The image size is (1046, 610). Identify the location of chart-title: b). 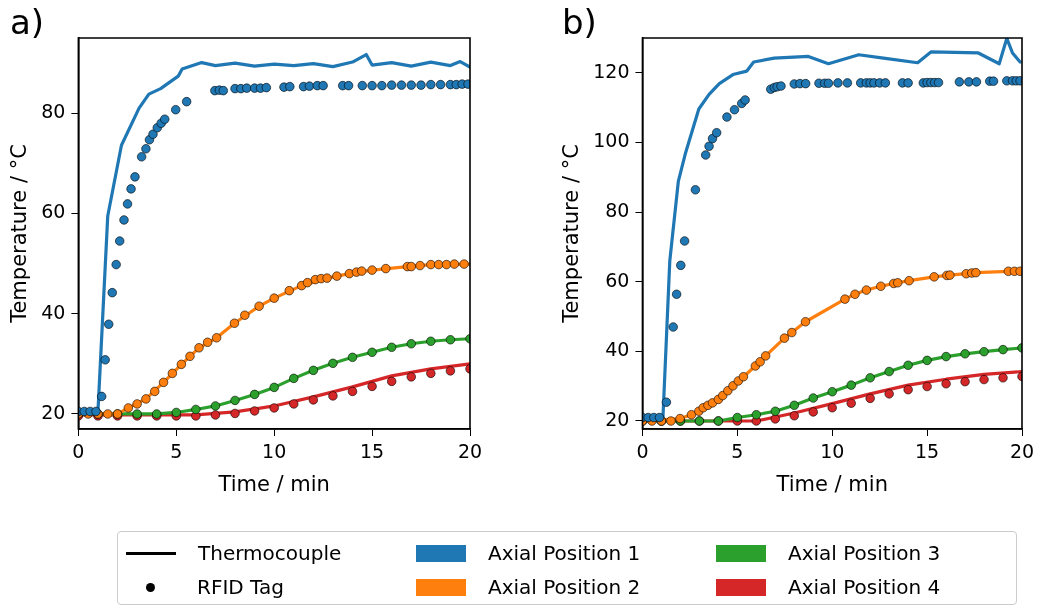
(579, 22).